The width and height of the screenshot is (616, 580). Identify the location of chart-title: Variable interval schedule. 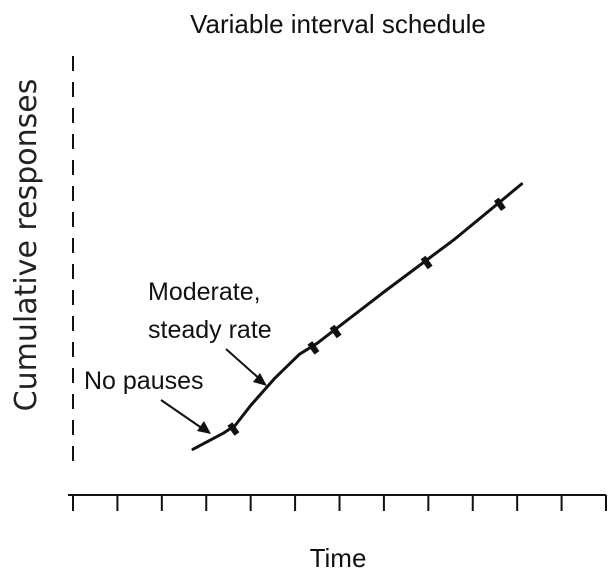
(338, 24).